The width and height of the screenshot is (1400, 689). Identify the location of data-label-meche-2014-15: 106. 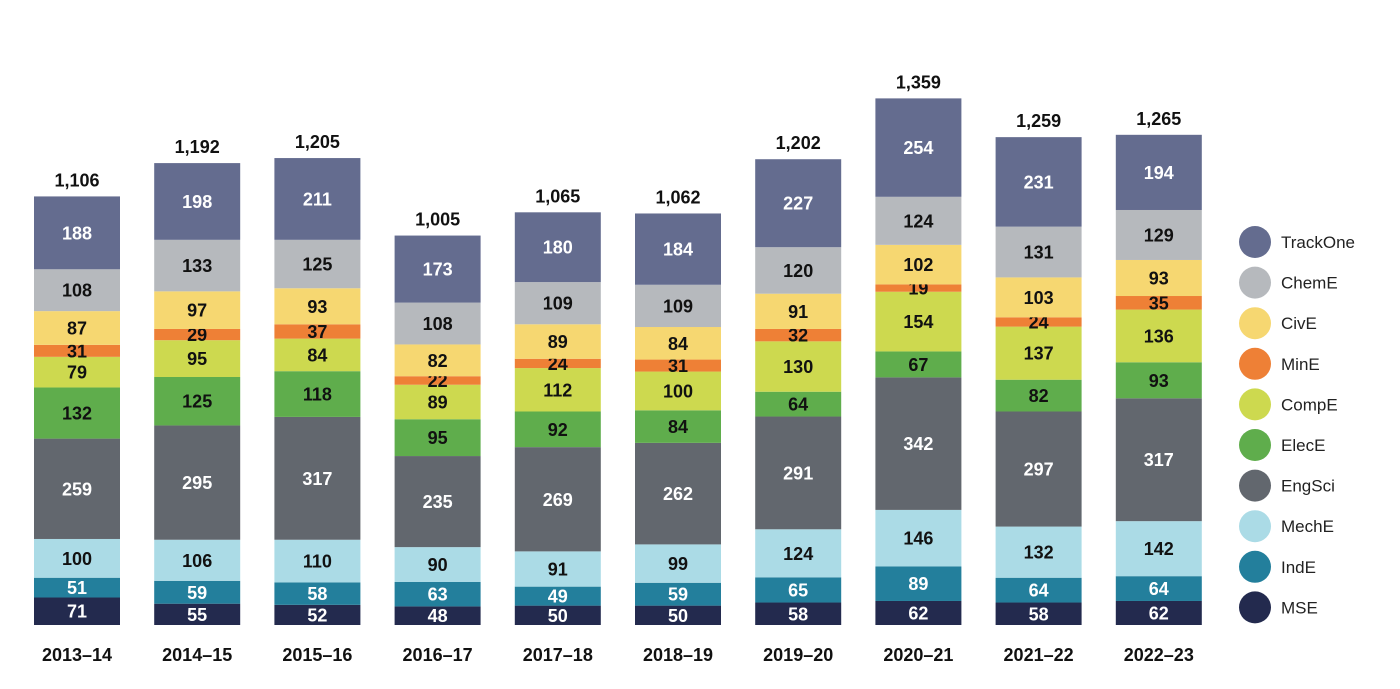
(197, 561).